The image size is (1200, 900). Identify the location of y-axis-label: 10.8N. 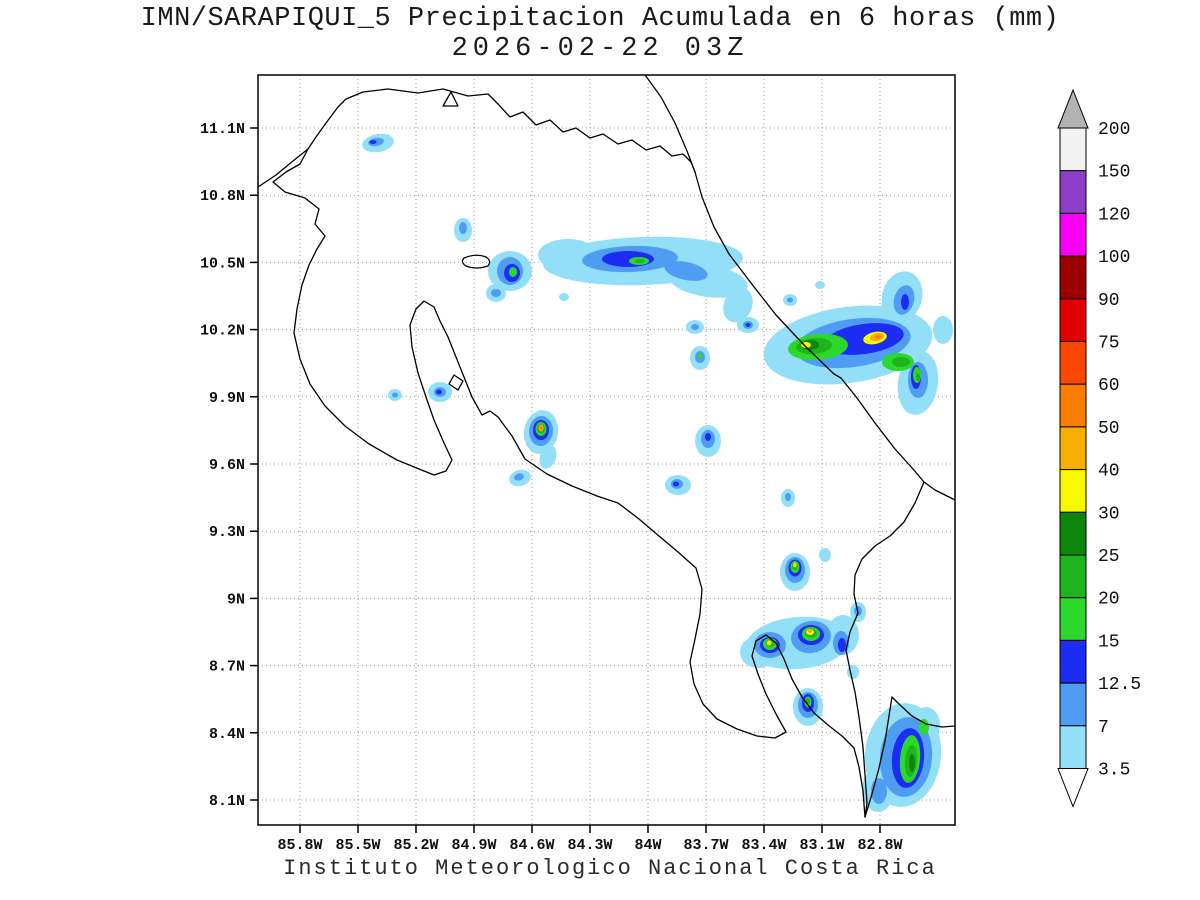
(222, 196).